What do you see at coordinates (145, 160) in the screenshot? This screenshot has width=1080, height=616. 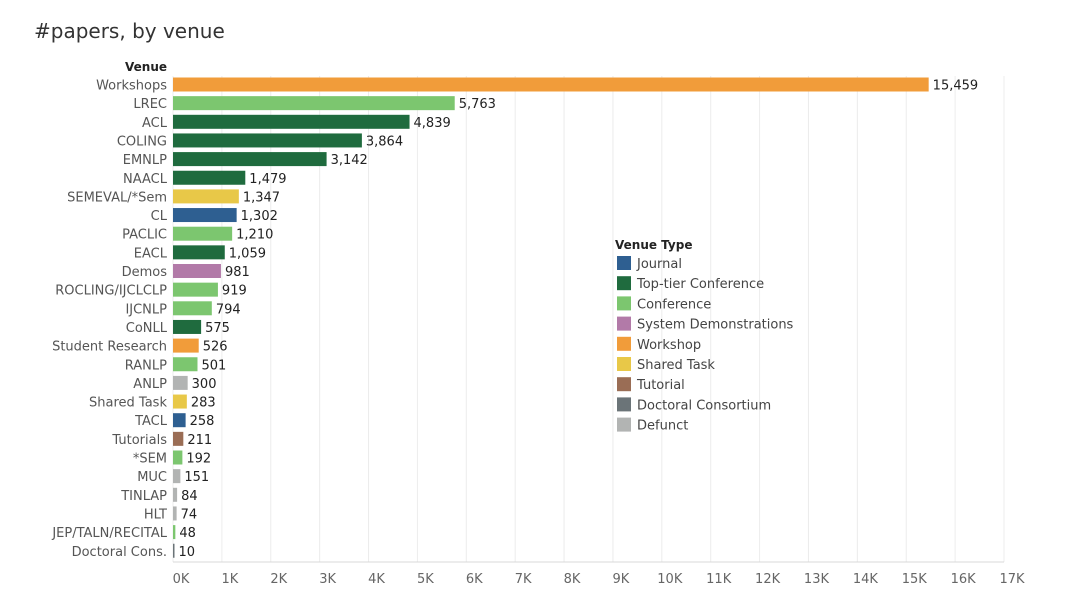 I see `category-label: EMNLP` at bounding box center [145, 160].